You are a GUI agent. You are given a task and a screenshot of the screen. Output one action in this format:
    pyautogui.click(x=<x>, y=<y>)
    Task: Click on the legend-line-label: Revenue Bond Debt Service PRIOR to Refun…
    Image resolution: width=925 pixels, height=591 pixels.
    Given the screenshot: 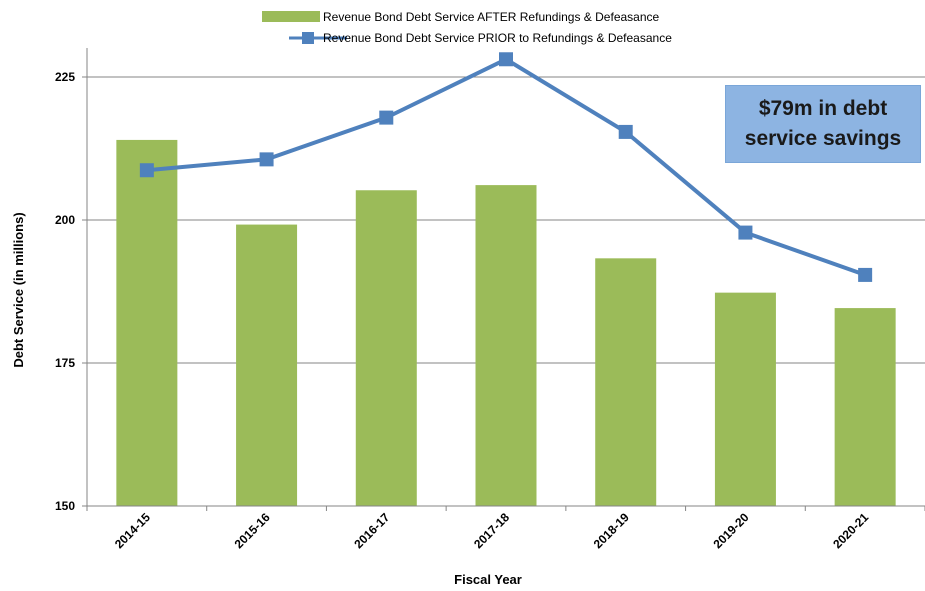 What is the action you would take?
    pyautogui.click(x=497, y=38)
    